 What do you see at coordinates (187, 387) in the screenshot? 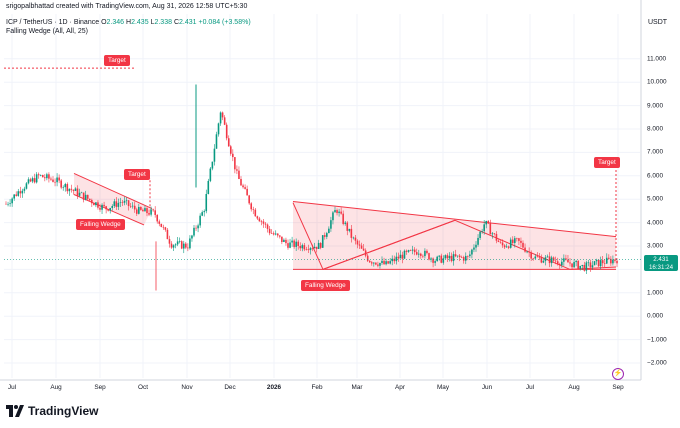
I see `time-tick-label: Nov` at bounding box center [187, 387].